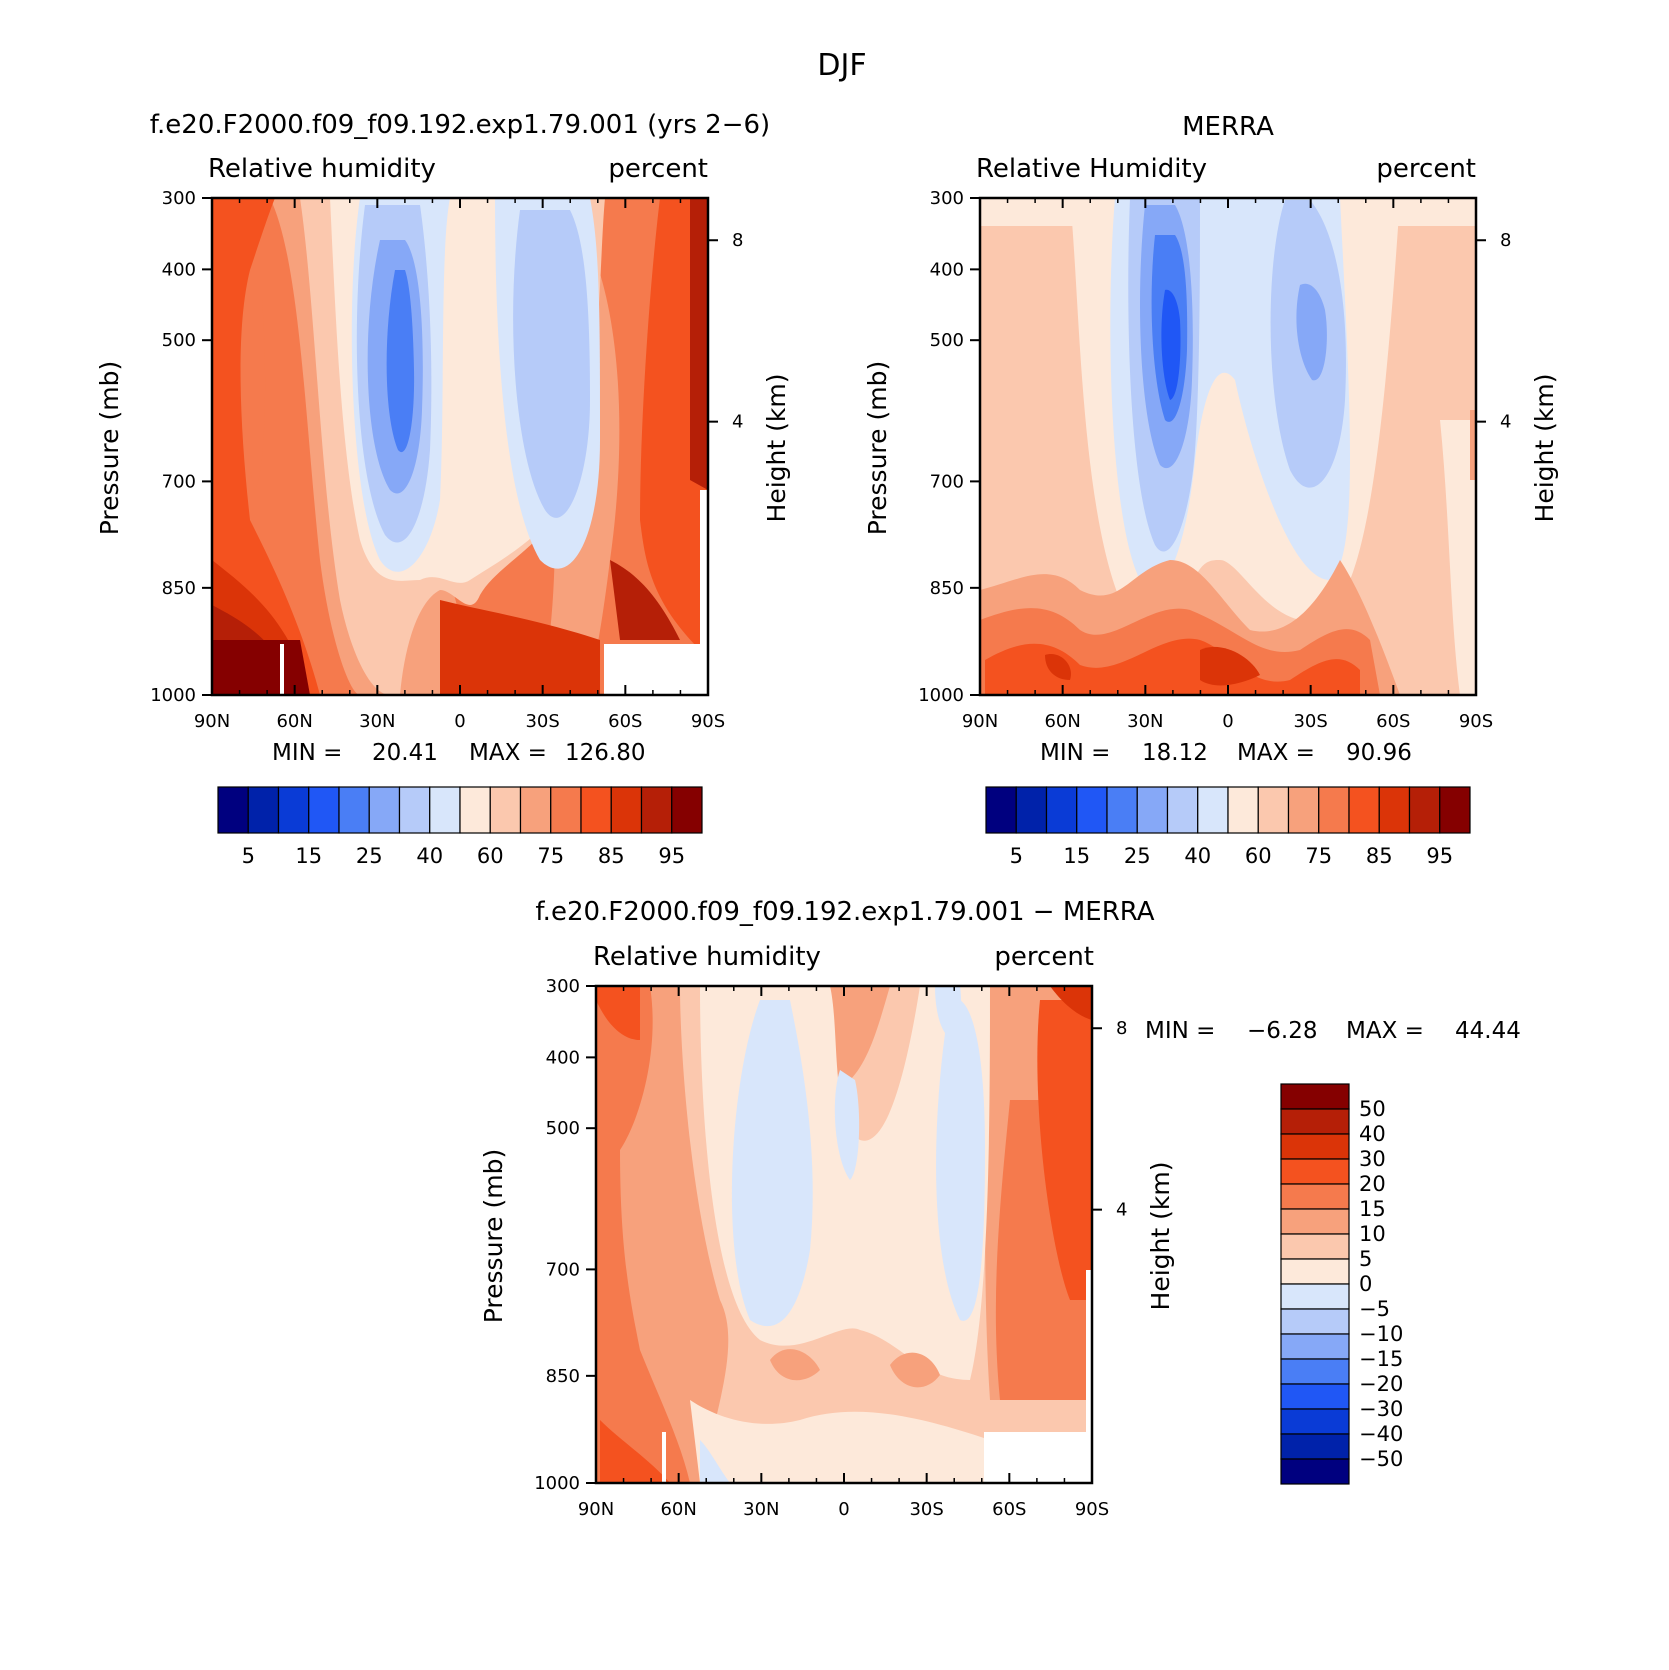 This screenshot has height=1670, width=1669. What do you see at coordinates (1016, 856) in the screenshot?
I see `colorbar-label: 5` at bounding box center [1016, 856].